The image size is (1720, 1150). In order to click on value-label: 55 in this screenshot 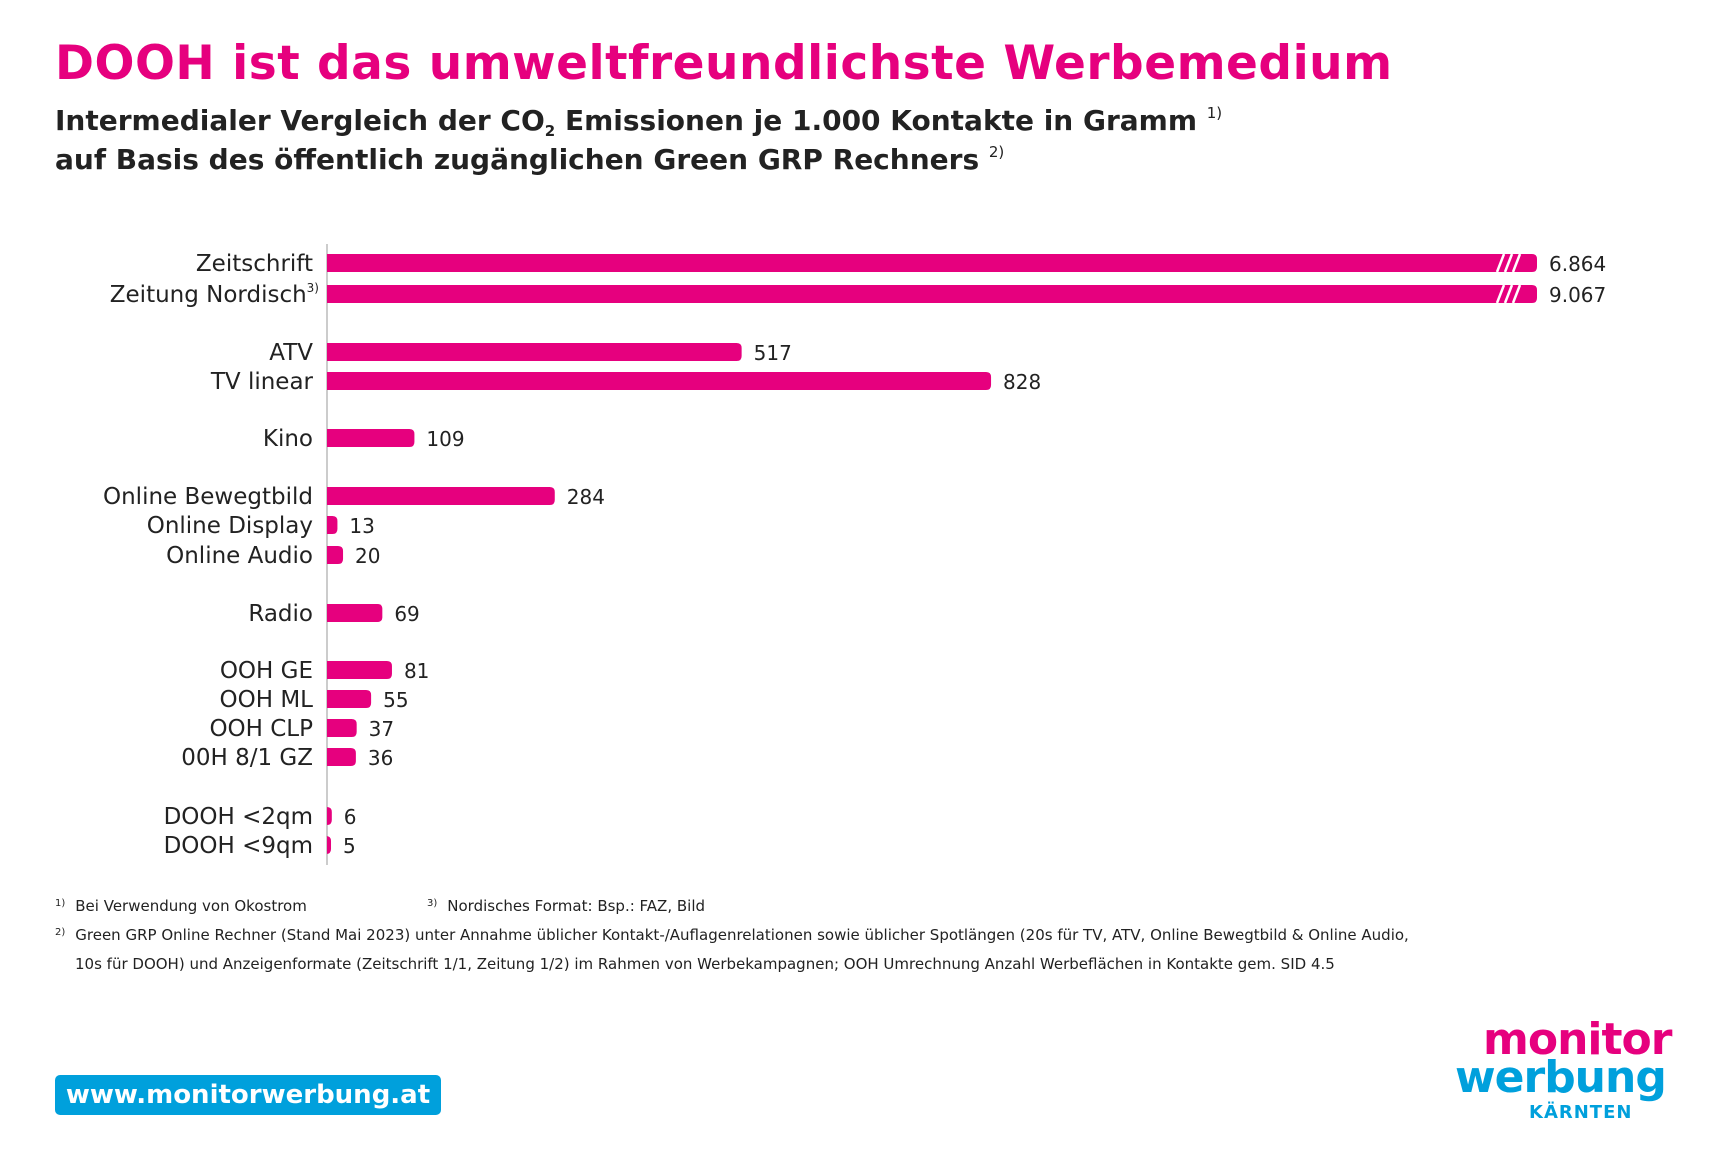, I will do `click(395, 700)`.